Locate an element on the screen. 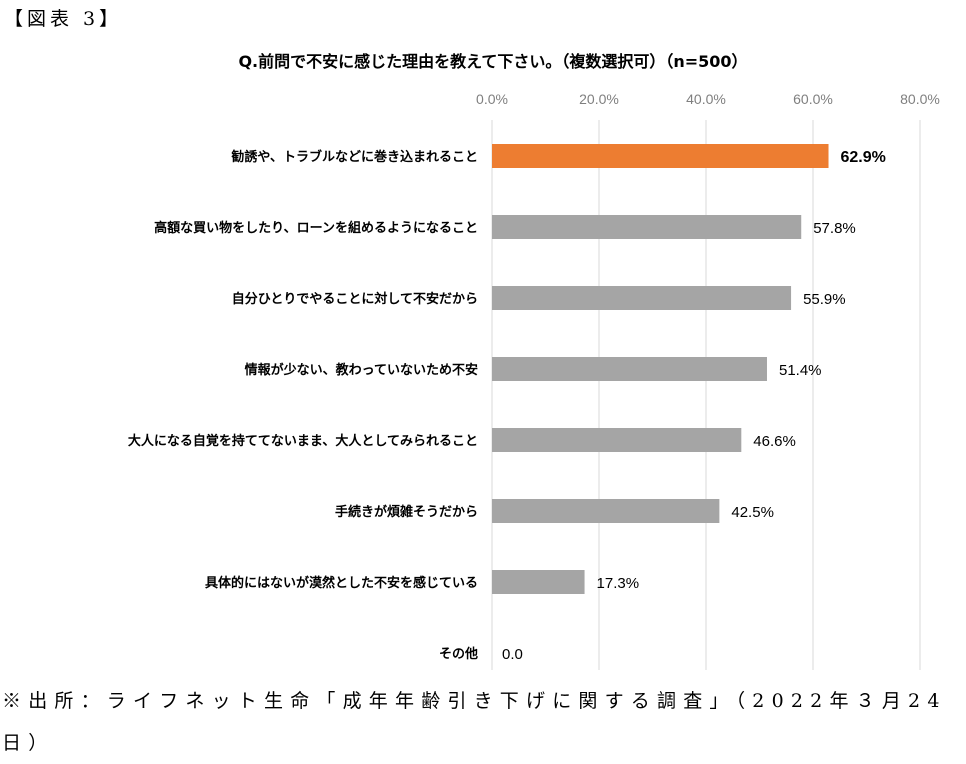  figure-label: 【図表 3】 is located at coordinates (63, 19).